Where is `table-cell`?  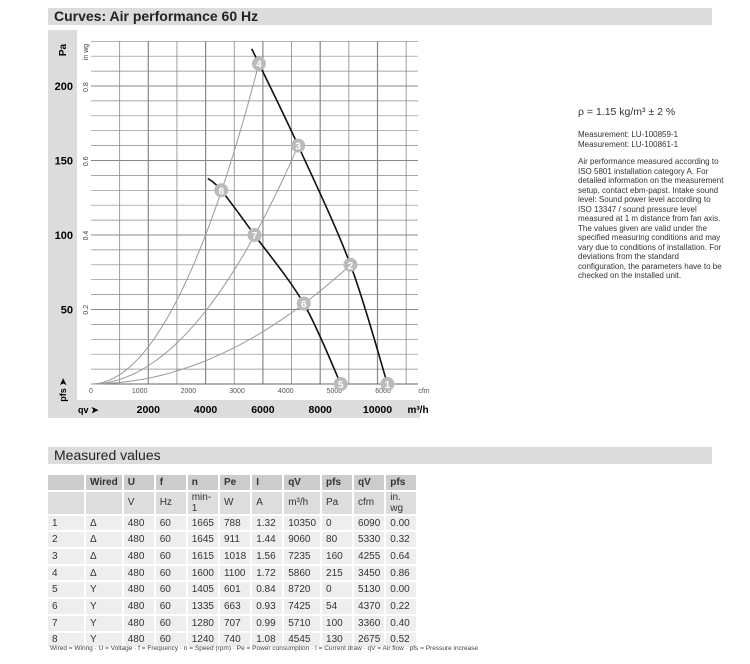 table-cell is located at coordinates (66, 502).